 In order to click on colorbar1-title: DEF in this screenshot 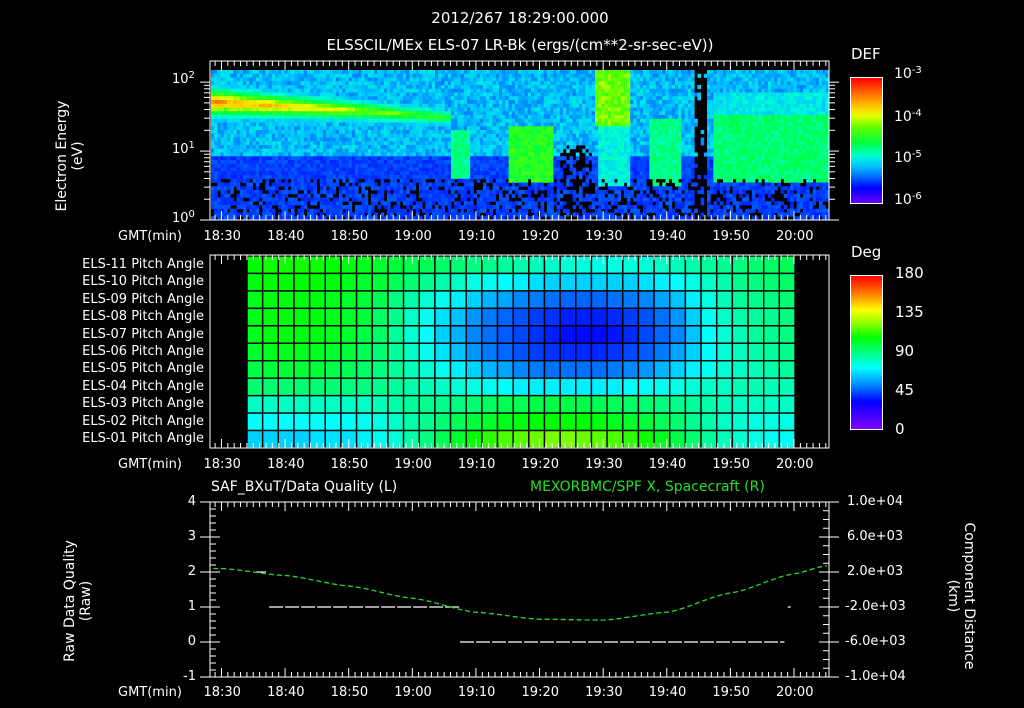, I will do `click(866, 54)`.